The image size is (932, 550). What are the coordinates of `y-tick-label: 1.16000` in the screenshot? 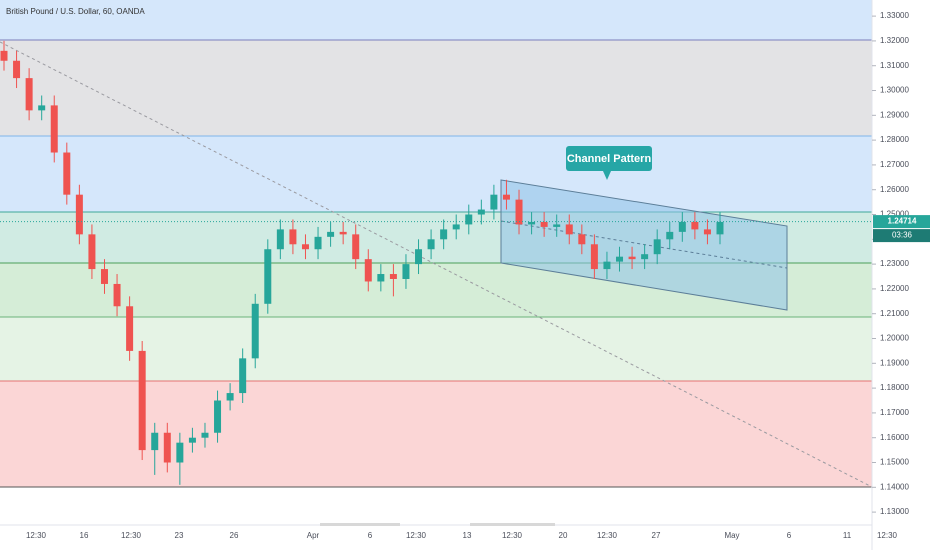 It's located at (894, 437).